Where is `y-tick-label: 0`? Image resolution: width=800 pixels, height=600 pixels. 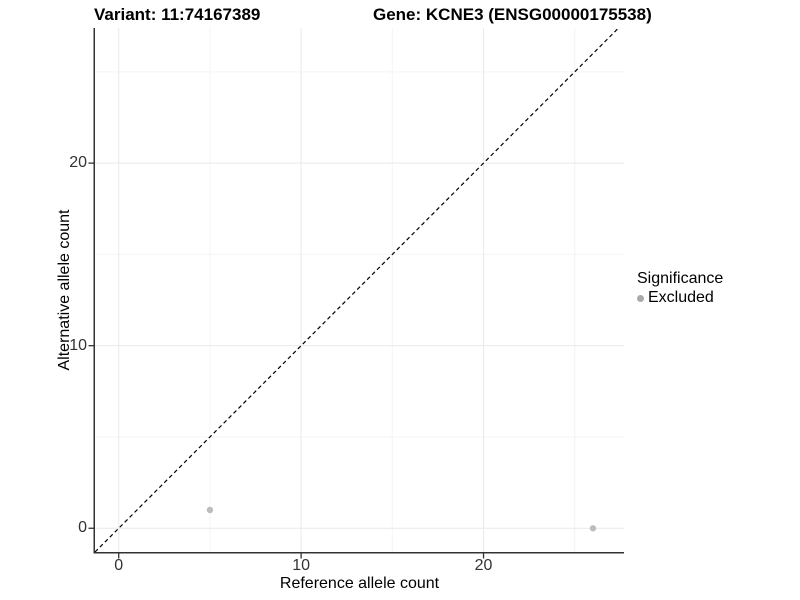
y-tick-label: 0 is located at coordinates (82, 528).